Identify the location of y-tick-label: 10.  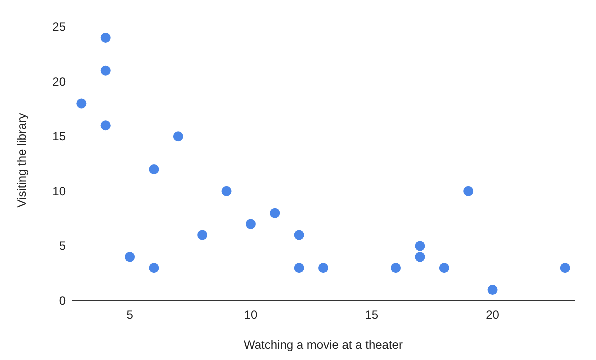
(59, 191).